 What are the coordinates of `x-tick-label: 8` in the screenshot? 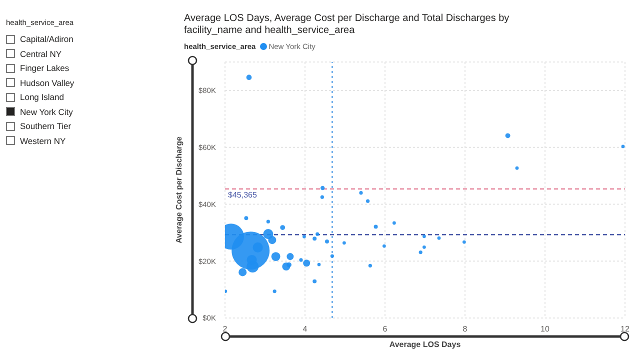 It's located at (465, 329).